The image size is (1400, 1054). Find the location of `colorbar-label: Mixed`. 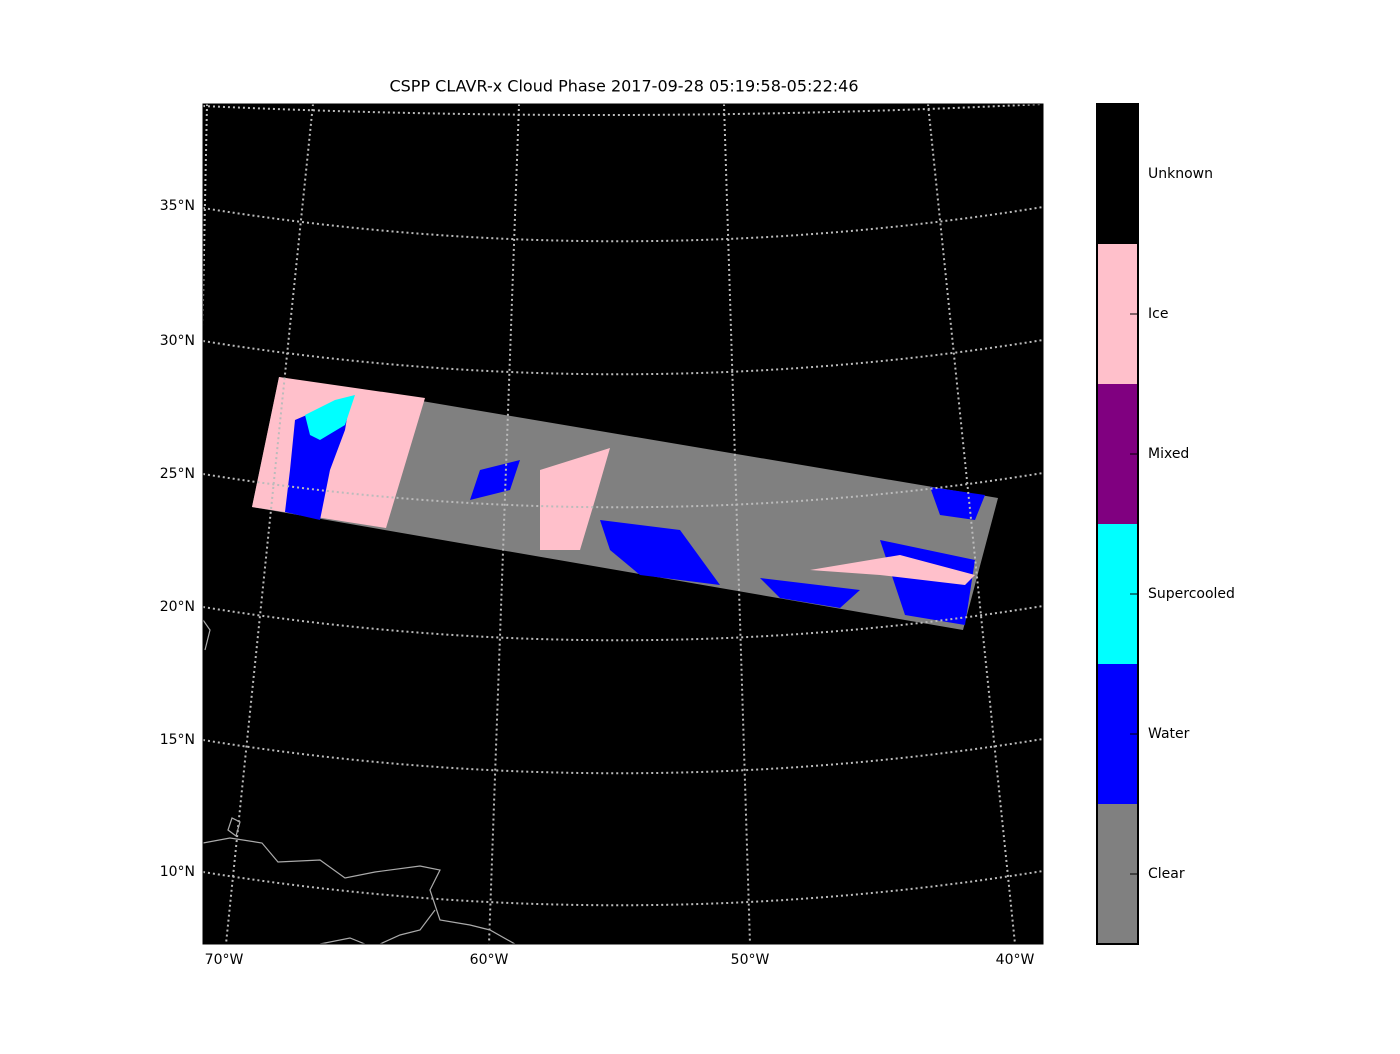

colorbar-label: Mixed is located at coordinates (1168, 454).